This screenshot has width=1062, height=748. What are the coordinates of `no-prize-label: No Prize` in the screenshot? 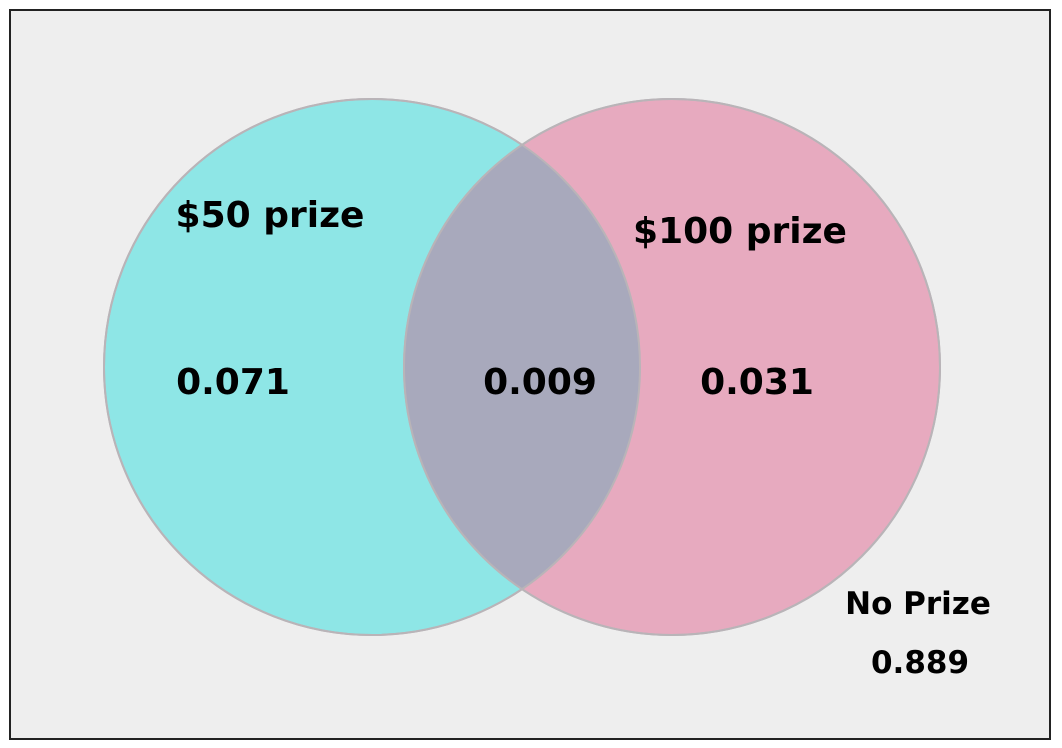 It's located at (918, 604).